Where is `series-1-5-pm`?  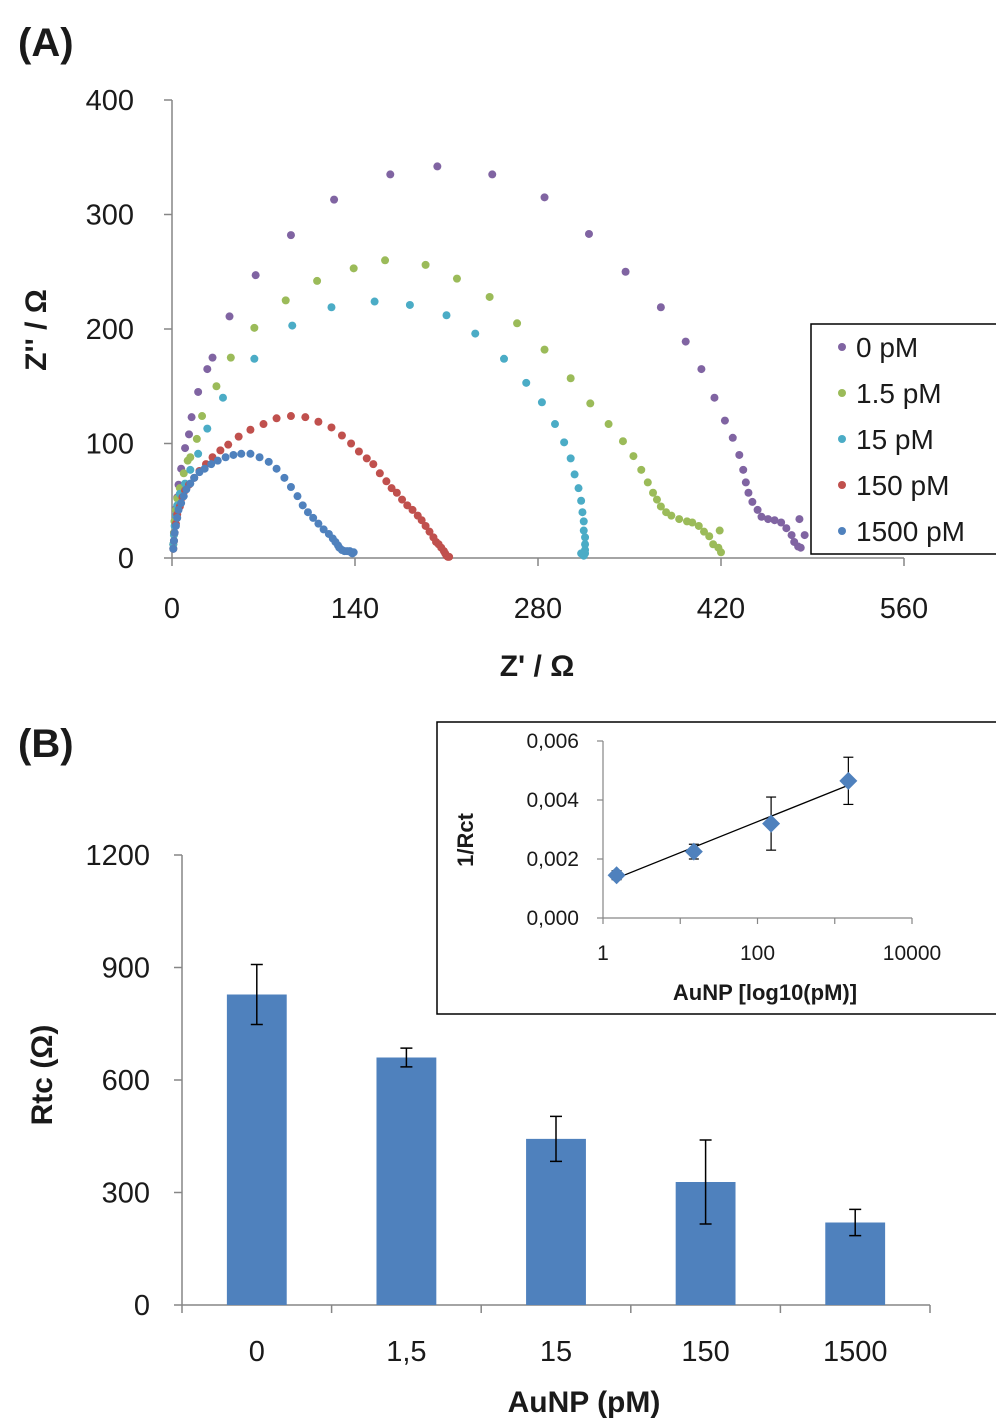
series-1-5-pm is located at coordinates (447, 406).